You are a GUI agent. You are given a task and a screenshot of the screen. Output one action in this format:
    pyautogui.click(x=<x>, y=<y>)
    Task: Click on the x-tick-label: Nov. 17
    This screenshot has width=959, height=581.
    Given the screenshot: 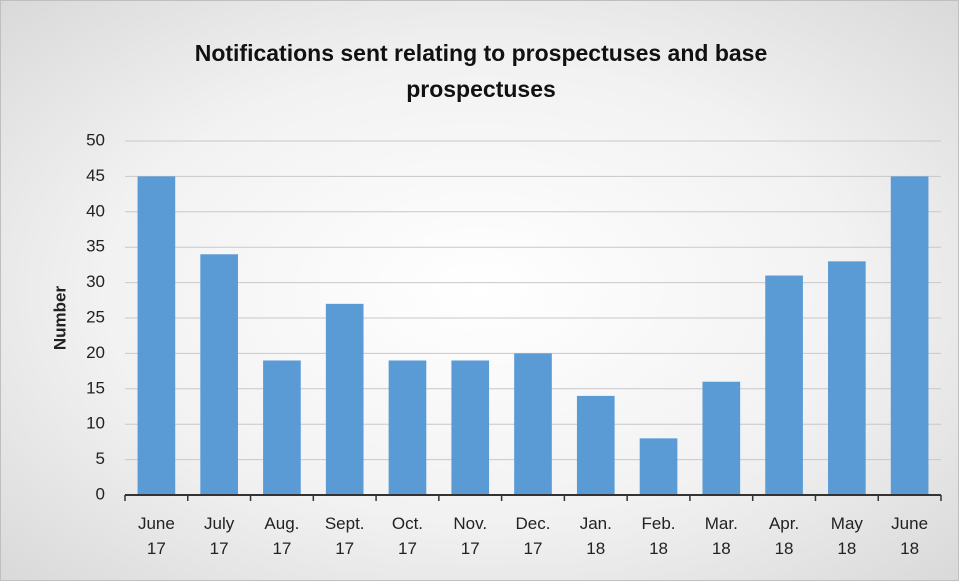 What is the action you would take?
    pyautogui.click(x=470, y=536)
    